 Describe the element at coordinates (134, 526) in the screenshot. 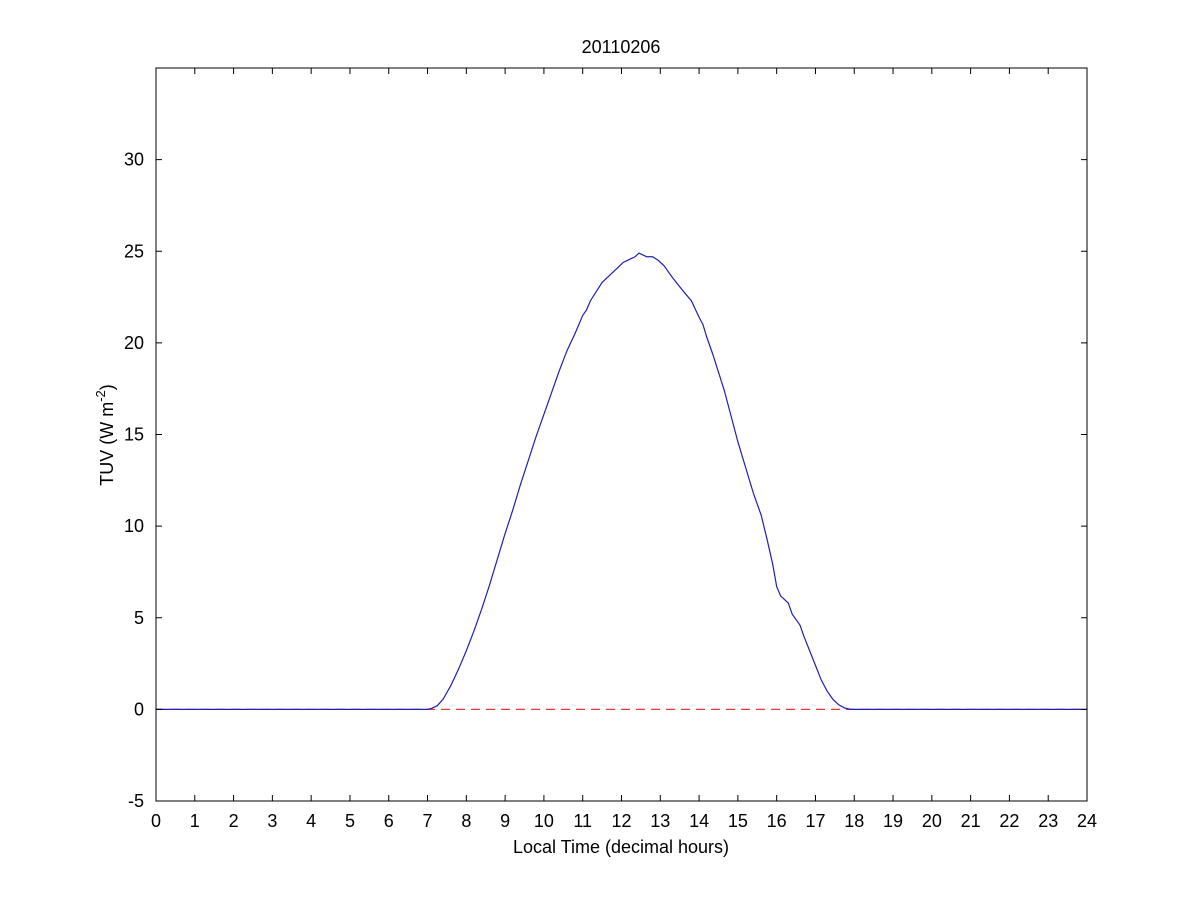

I see `y-tick-label: 10` at that location.